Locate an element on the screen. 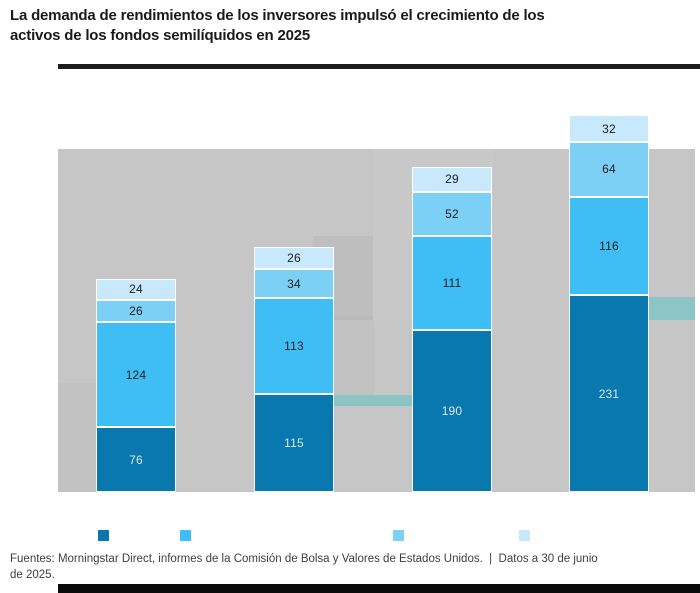 The width and height of the screenshot is (700, 593). bar-value-label: 29 is located at coordinates (452, 179).